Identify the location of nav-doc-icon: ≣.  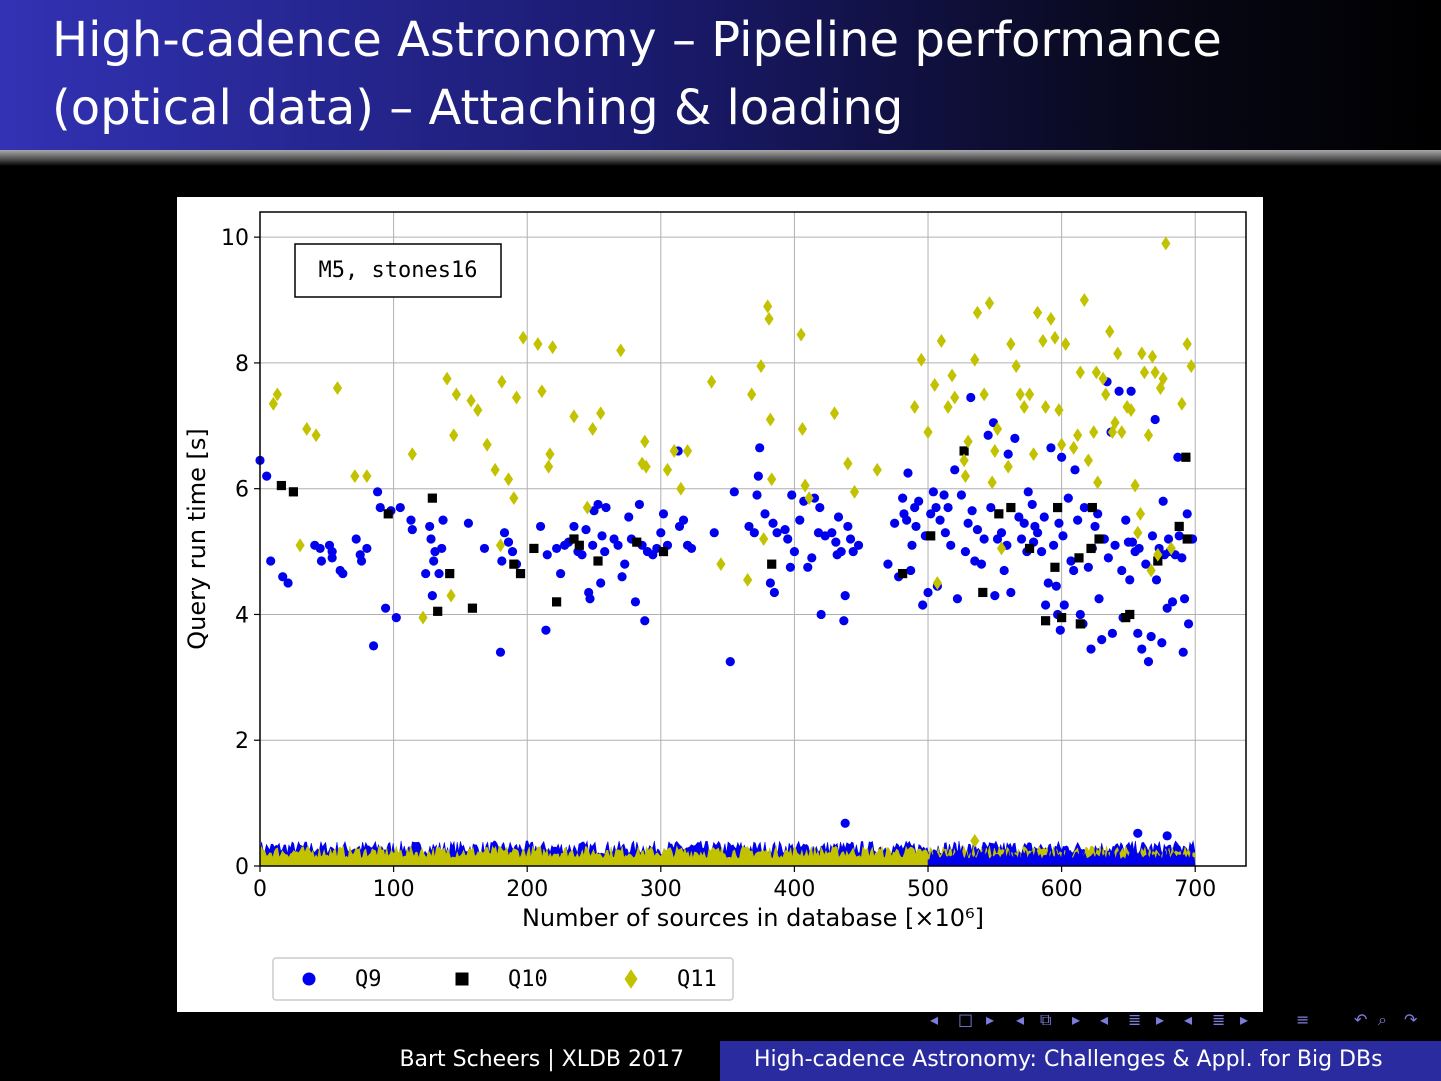
(1219, 1019).